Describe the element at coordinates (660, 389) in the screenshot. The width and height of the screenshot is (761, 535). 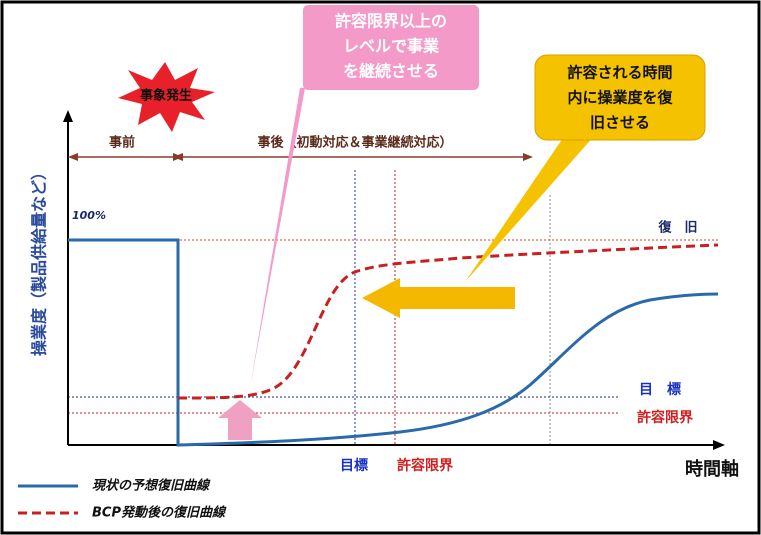
I see `target-label: 目 標` at that location.